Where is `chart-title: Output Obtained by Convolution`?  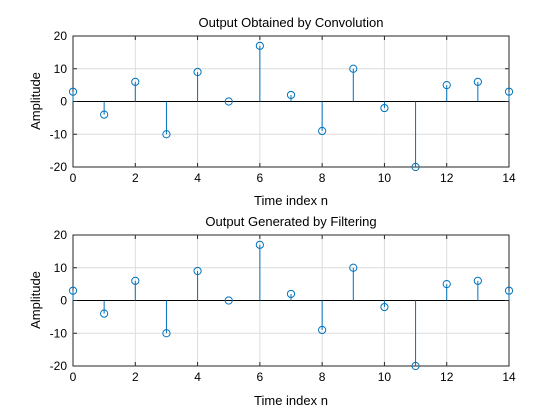
chart-title: Output Obtained by Convolution is located at coordinates (290, 22).